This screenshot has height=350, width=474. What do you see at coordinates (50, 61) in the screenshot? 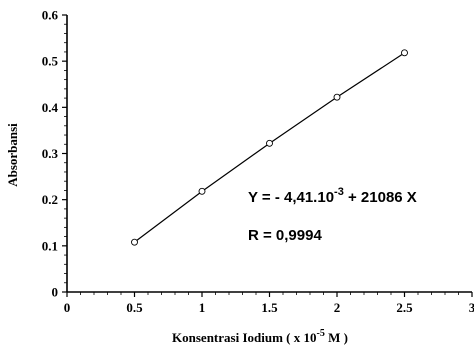
I see `y-tick-label: 0.5` at bounding box center [50, 61].